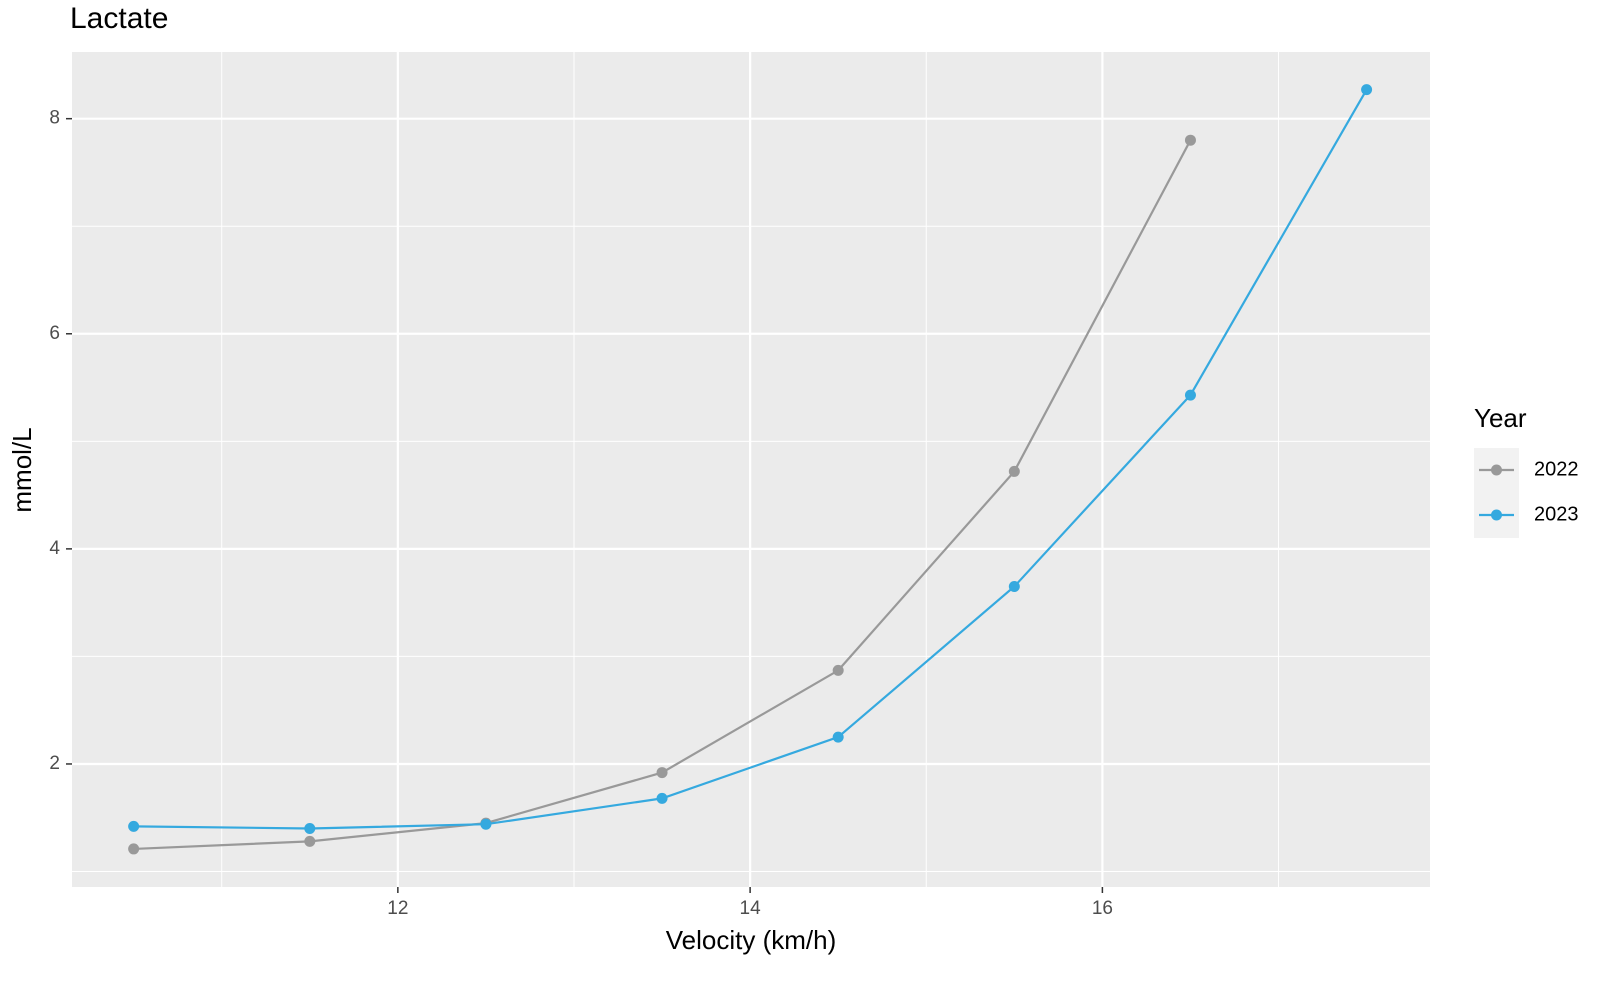 This screenshot has height=984, width=1604. What do you see at coordinates (54, 118) in the screenshot?
I see `y-tick-label: 8` at bounding box center [54, 118].